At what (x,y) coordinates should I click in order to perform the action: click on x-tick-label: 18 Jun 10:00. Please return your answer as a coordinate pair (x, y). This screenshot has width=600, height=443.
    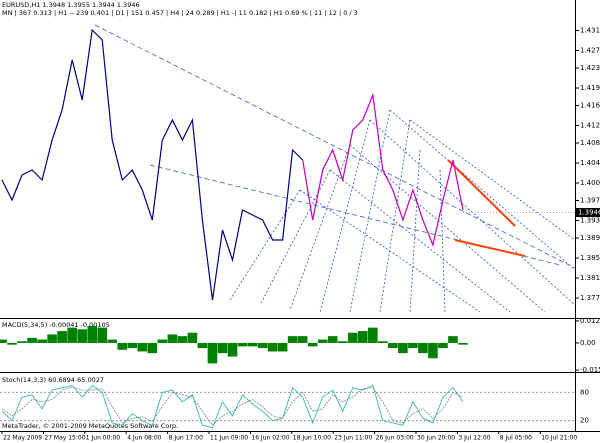
    Looking at the image, I should click on (312, 438).